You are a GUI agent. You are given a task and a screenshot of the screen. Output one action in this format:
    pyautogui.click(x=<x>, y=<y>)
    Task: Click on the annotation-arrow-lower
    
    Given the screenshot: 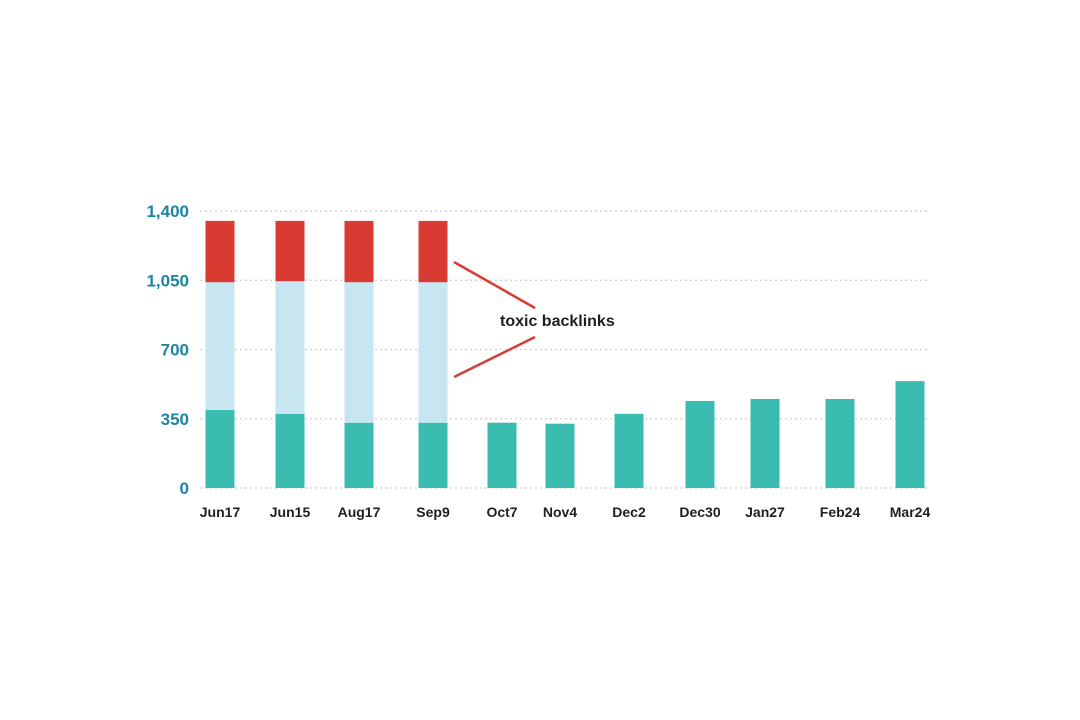 What is the action you would take?
    pyautogui.click(x=494, y=357)
    